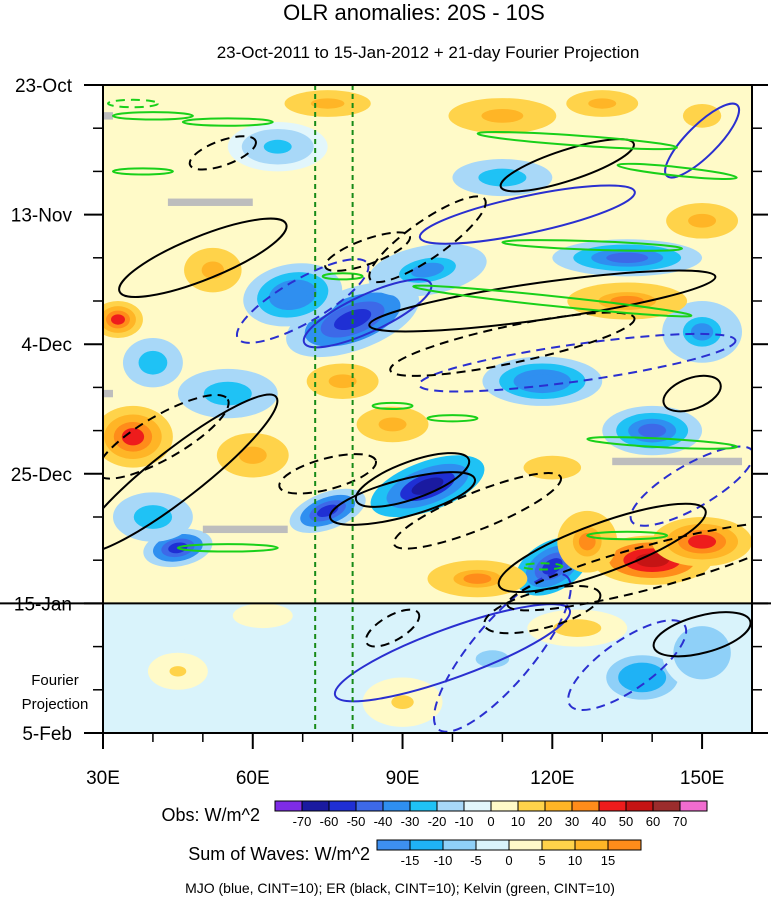  I want to click on waves-colorbar-level-label-2: -5, so click(476, 860).